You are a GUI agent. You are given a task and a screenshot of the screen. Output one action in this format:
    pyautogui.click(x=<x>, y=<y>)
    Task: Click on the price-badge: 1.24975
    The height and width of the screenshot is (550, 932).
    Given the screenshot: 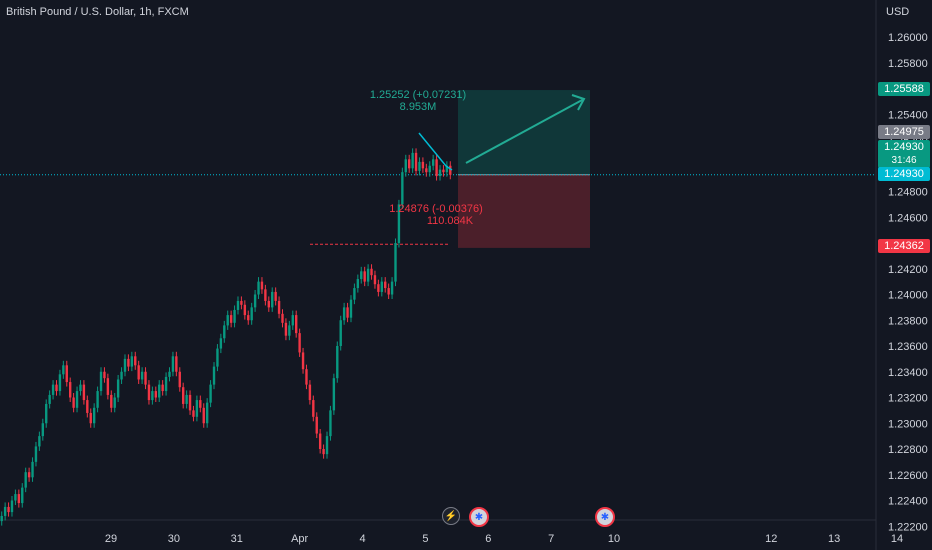 What is the action you would take?
    pyautogui.click(x=904, y=132)
    